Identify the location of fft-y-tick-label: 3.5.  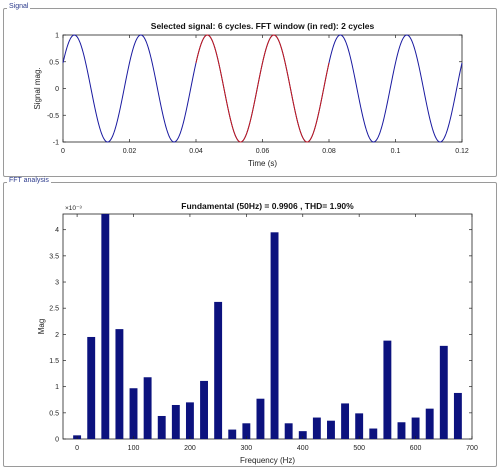
(54, 256).